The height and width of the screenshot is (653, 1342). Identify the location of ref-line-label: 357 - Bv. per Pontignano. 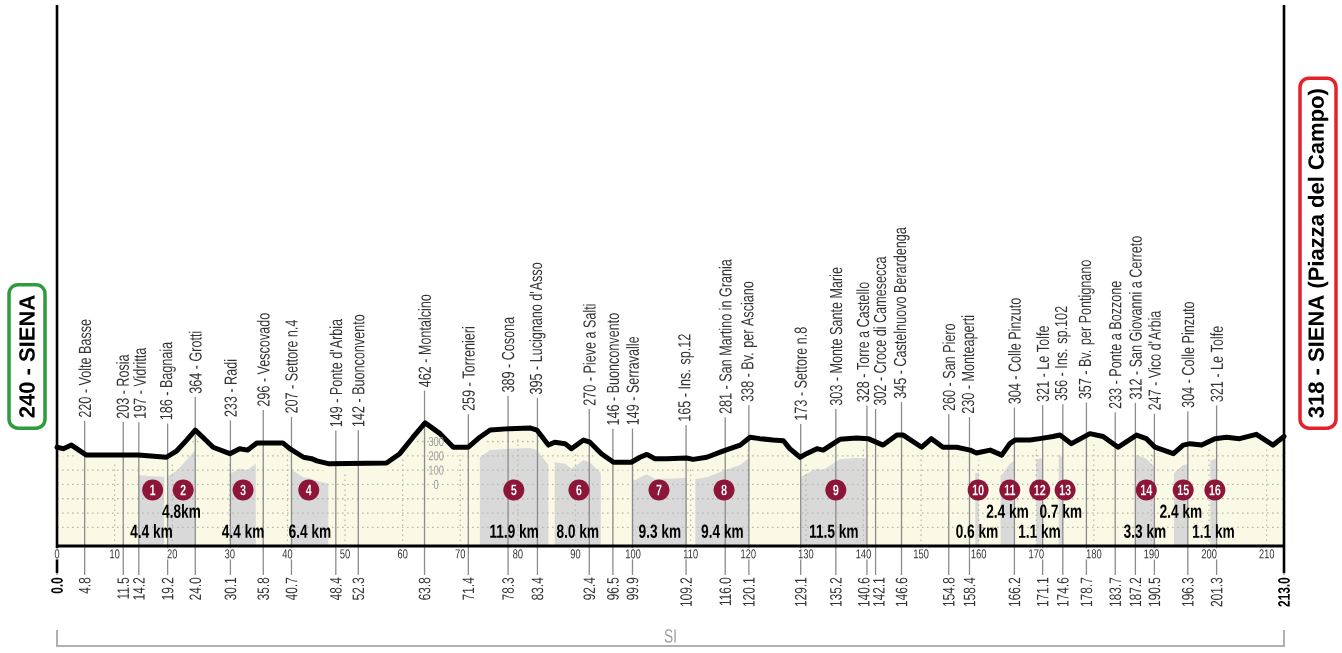
(1086, 329).